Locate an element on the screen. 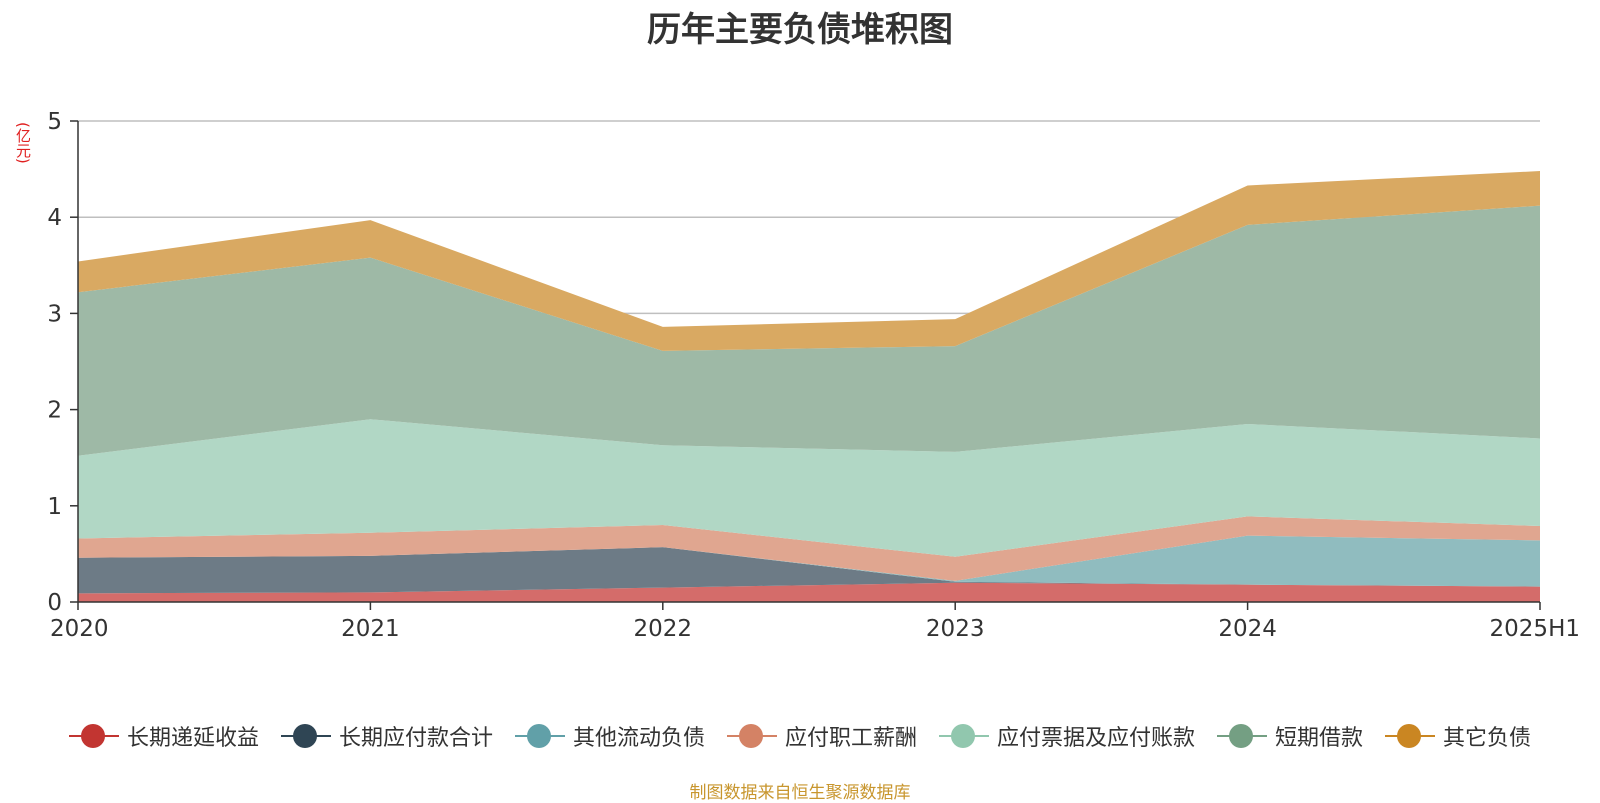 This screenshot has height=803, width=1600. y-tick-label: 4 is located at coordinates (54, 218).